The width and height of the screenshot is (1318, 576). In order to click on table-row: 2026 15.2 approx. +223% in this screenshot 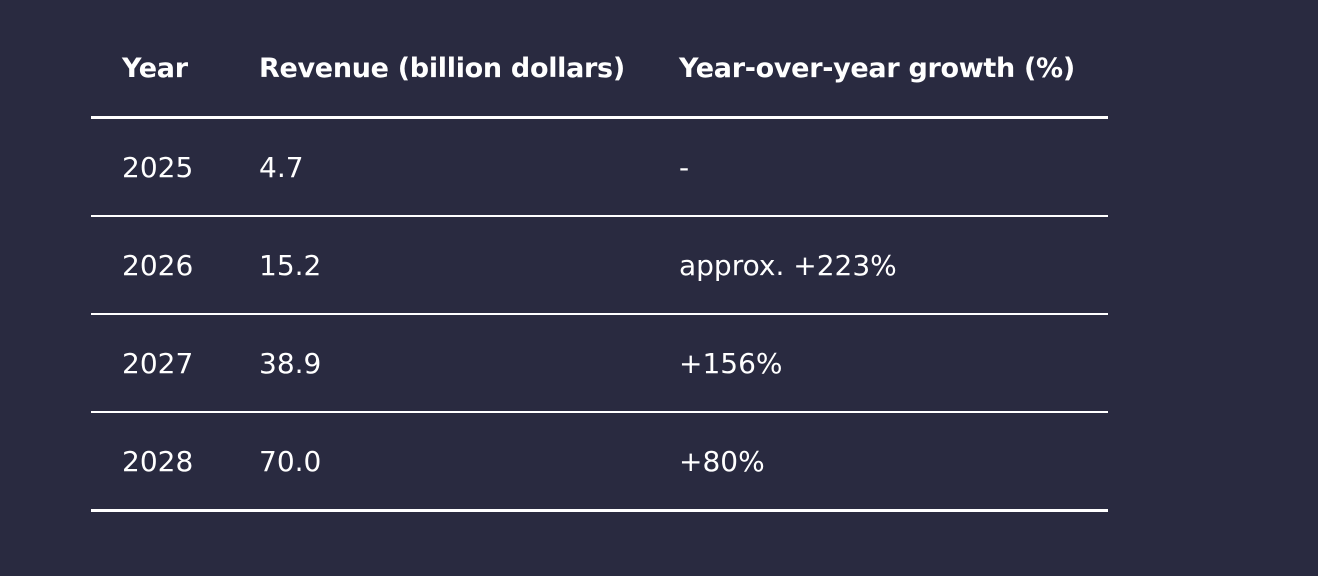, I will do `click(599, 265)`.